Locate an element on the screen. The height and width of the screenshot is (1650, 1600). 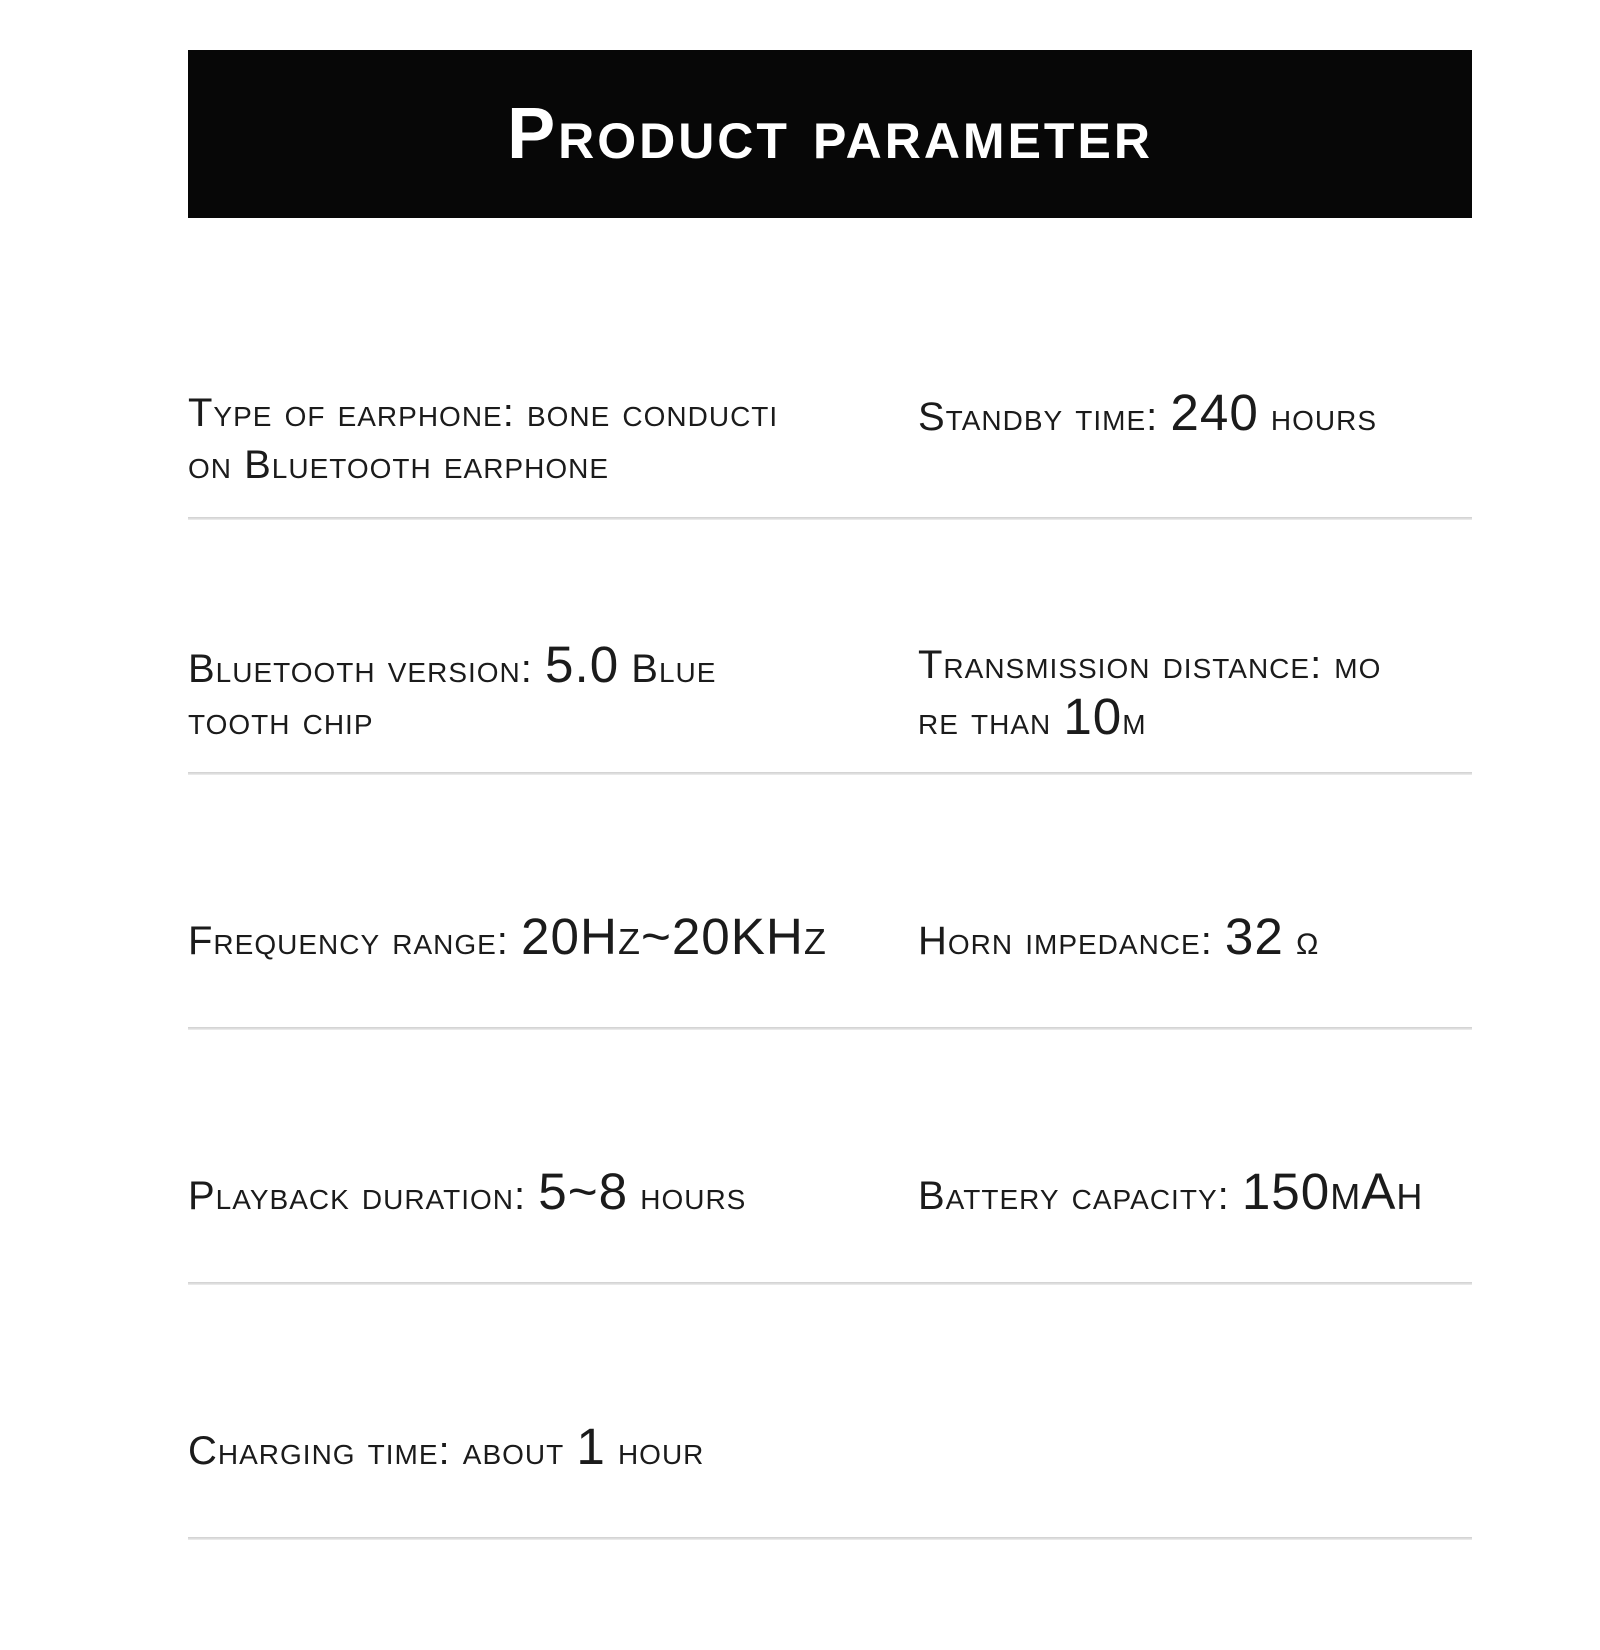
spec-text: Standby time: is located at coordinates (1044, 417).